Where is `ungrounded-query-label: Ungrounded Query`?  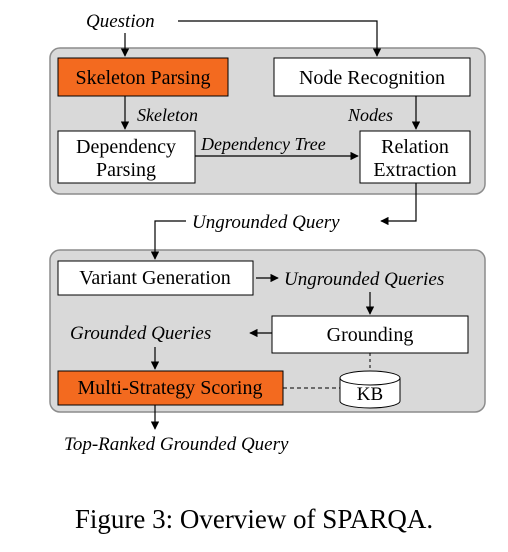 ungrounded-query-label: Ungrounded Query is located at coordinates (266, 222).